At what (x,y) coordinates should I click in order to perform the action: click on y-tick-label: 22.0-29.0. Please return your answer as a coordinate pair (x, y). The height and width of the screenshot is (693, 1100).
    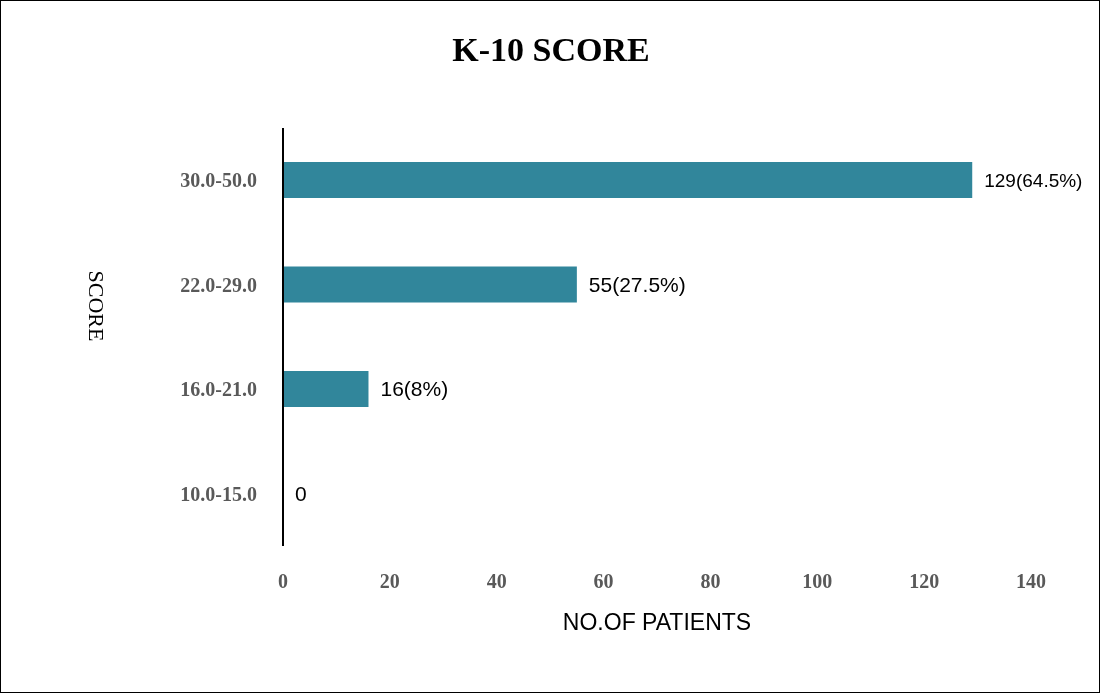
    Looking at the image, I should click on (218, 284).